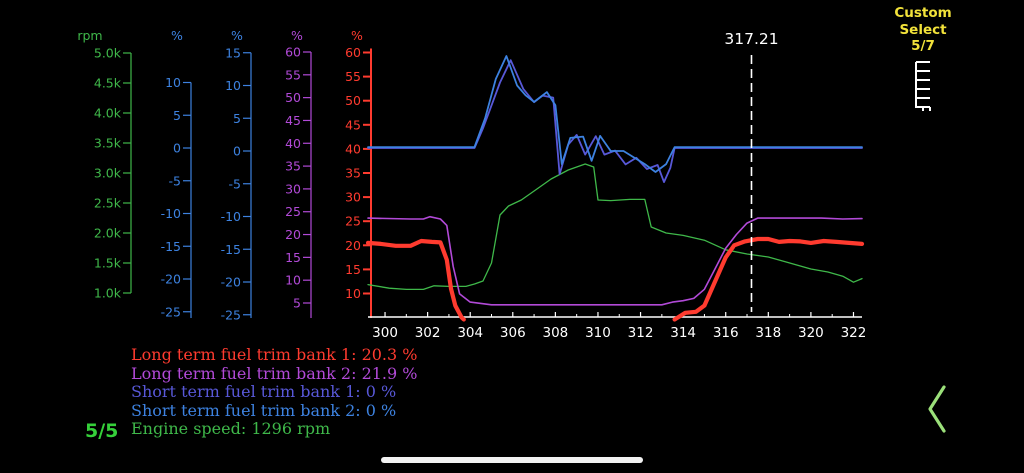 The height and width of the screenshot is (473, 1024). Describe the element at coordinates (293, 97) in the screenshot. I see `ltft2-tick-label: 50` at that location.